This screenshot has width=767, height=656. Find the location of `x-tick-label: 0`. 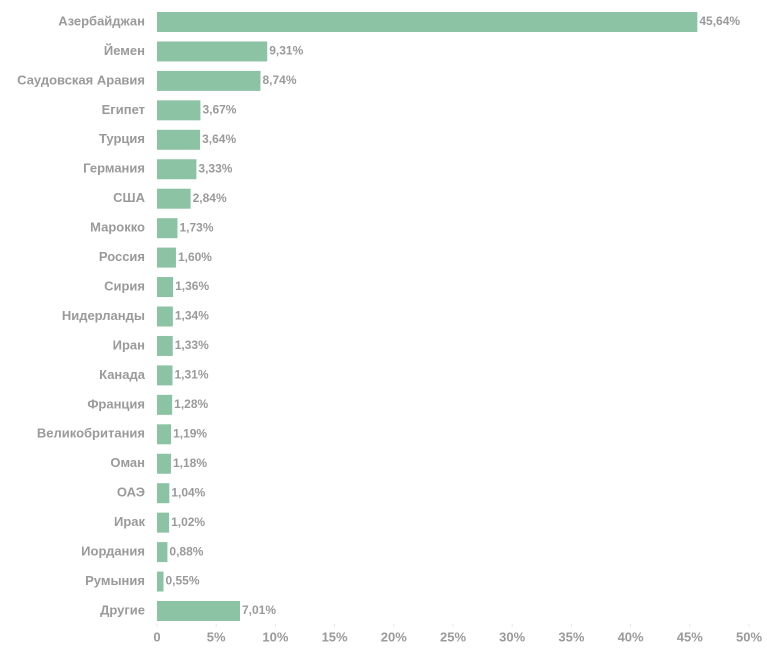

x-tick-label: 0 is located at coordinates (156, 636).